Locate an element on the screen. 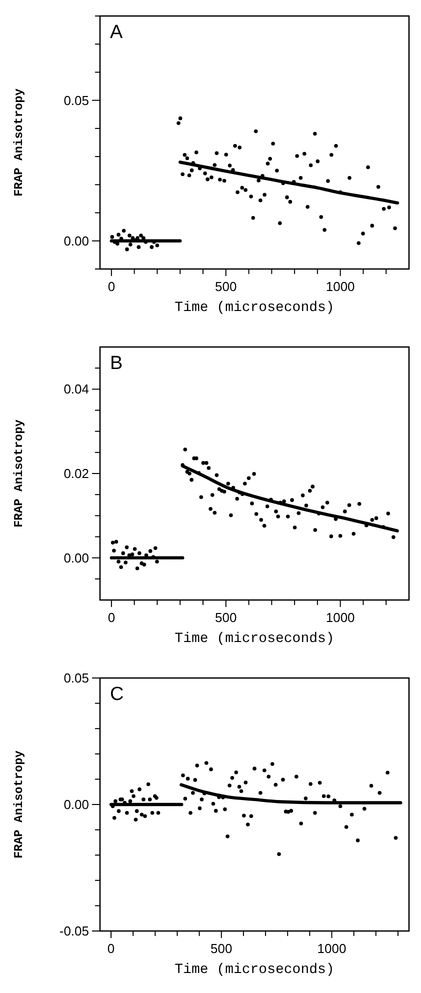 This screenshot has width=421, height=993. y-tick-label: 0.04 is located at coordinates (76, 389).